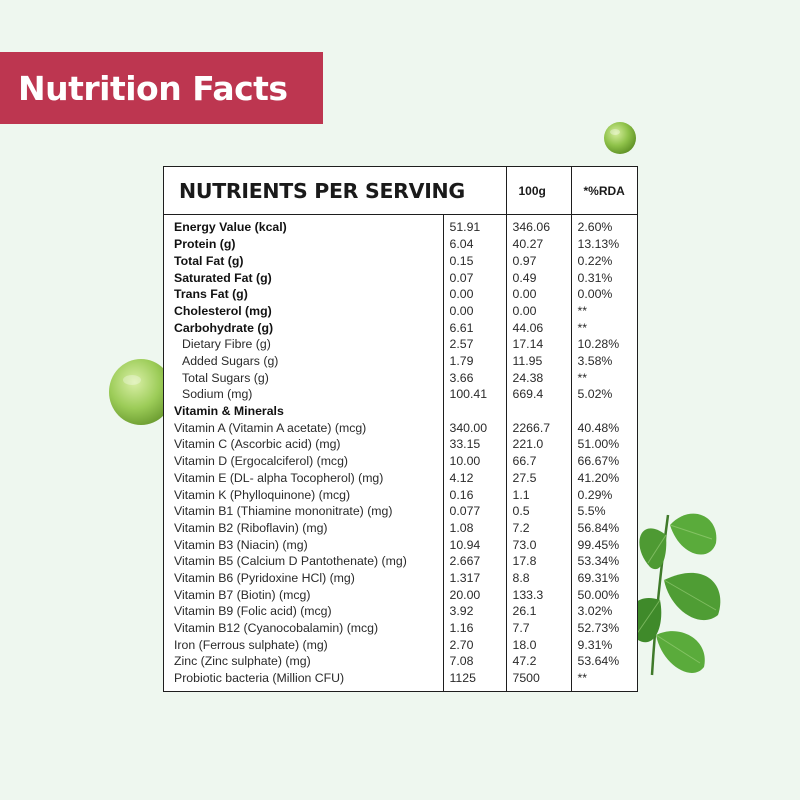  I want to click on pea-icon, so click(620, 138).